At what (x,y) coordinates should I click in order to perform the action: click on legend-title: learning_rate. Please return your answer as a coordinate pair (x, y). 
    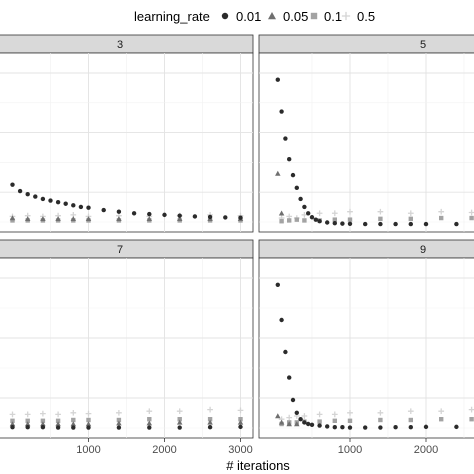
    Looking at the image, I should click on (172, 16).